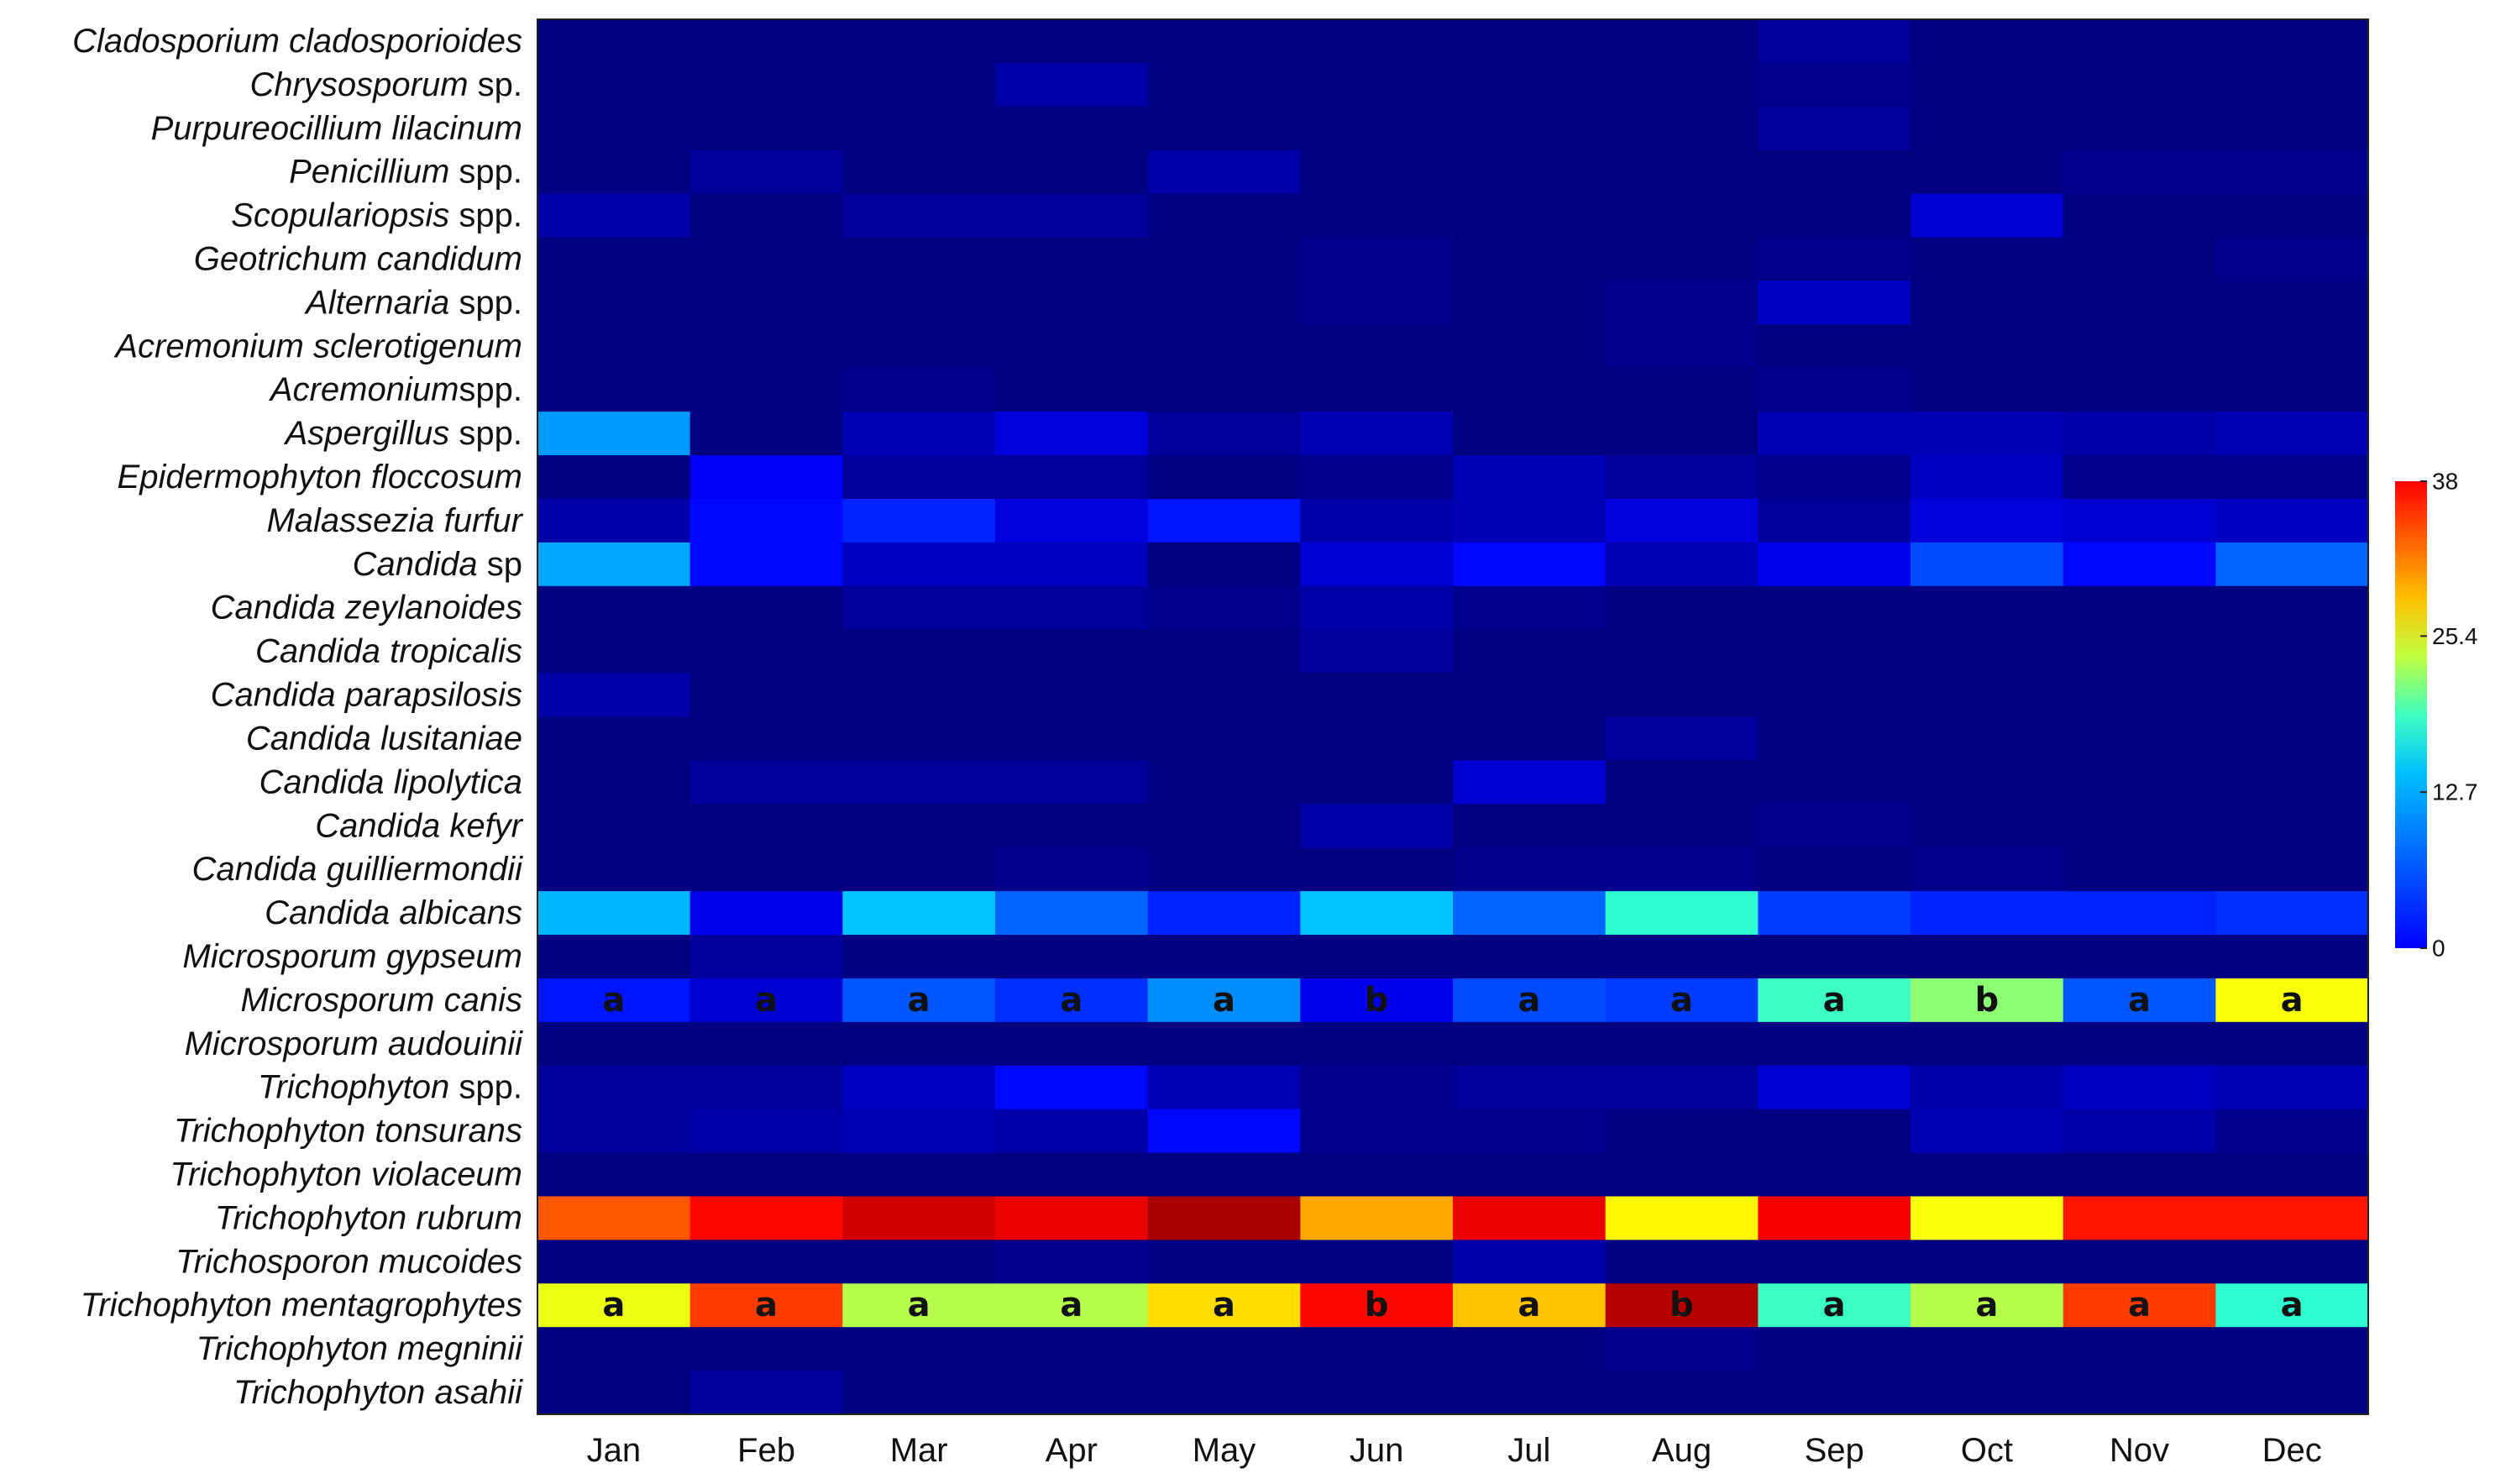 The image size is (2511, 1484). Describe the element at coordinates (358, 259) in the screenshot. I see `y-tick-label: Geotrichum candidum` at that location.